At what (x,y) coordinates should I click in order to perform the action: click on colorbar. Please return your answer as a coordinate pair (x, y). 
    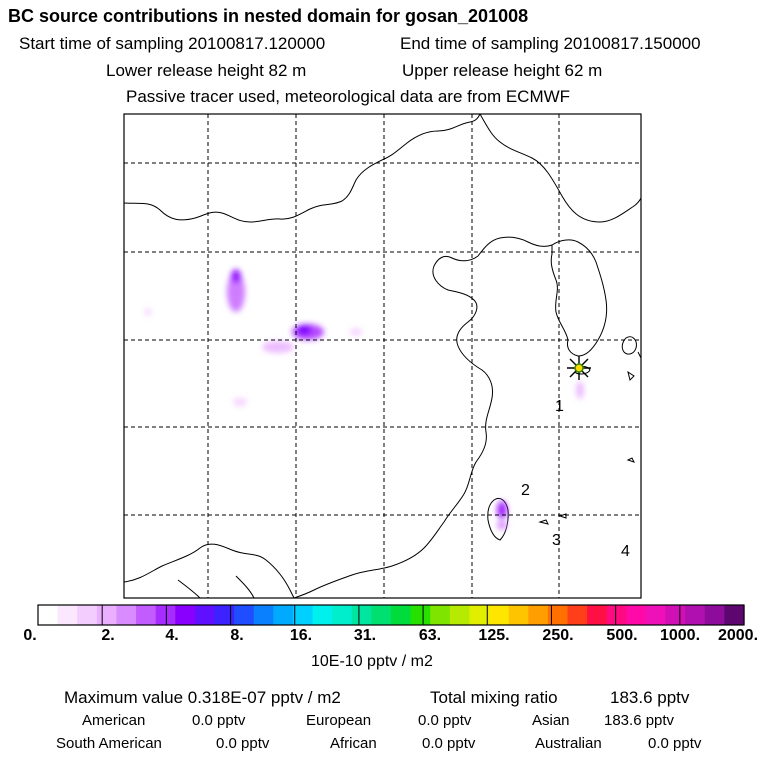
    Looking at the image, I should click on (391, 615).